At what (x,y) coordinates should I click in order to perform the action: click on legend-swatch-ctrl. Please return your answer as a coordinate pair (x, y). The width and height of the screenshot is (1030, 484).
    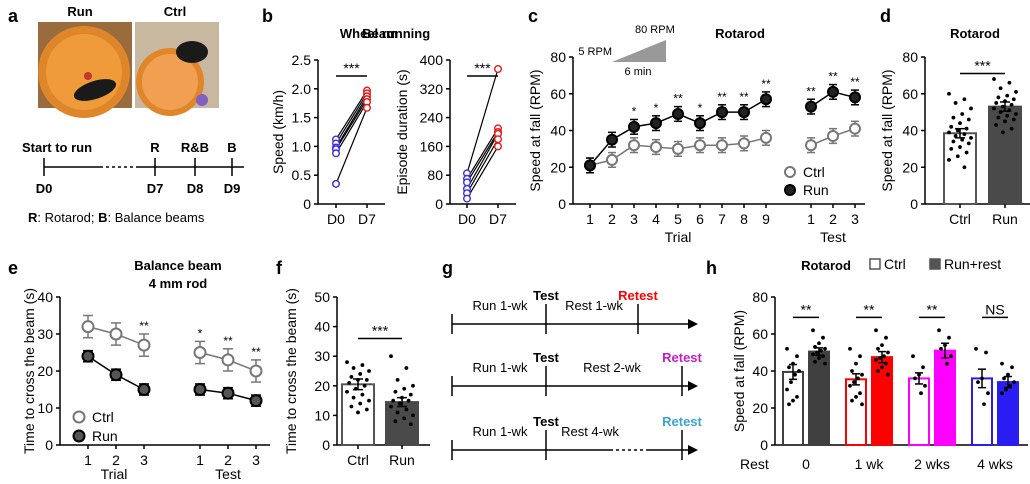
    Looking at the image, I should click on (875, 264).